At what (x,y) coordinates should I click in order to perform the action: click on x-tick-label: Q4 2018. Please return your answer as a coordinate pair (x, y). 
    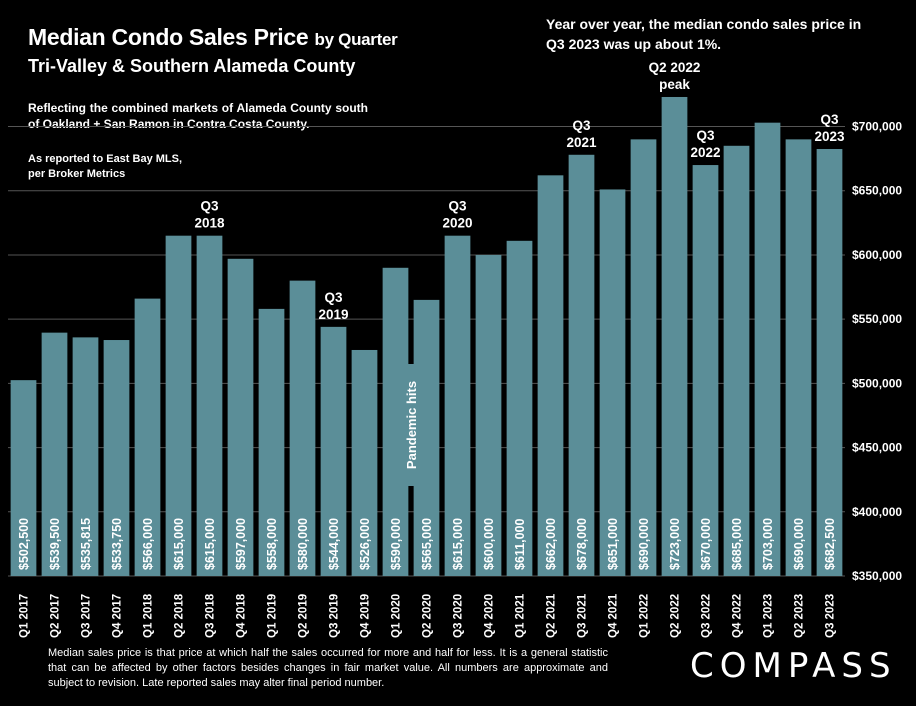
    Looking at the image, I should click on (242, 615).